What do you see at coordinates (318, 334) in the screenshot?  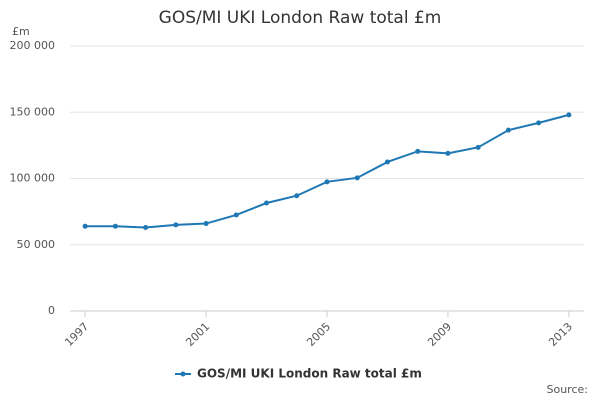 I see `x-tick-label: 2005` at bounding box center [318, 334].